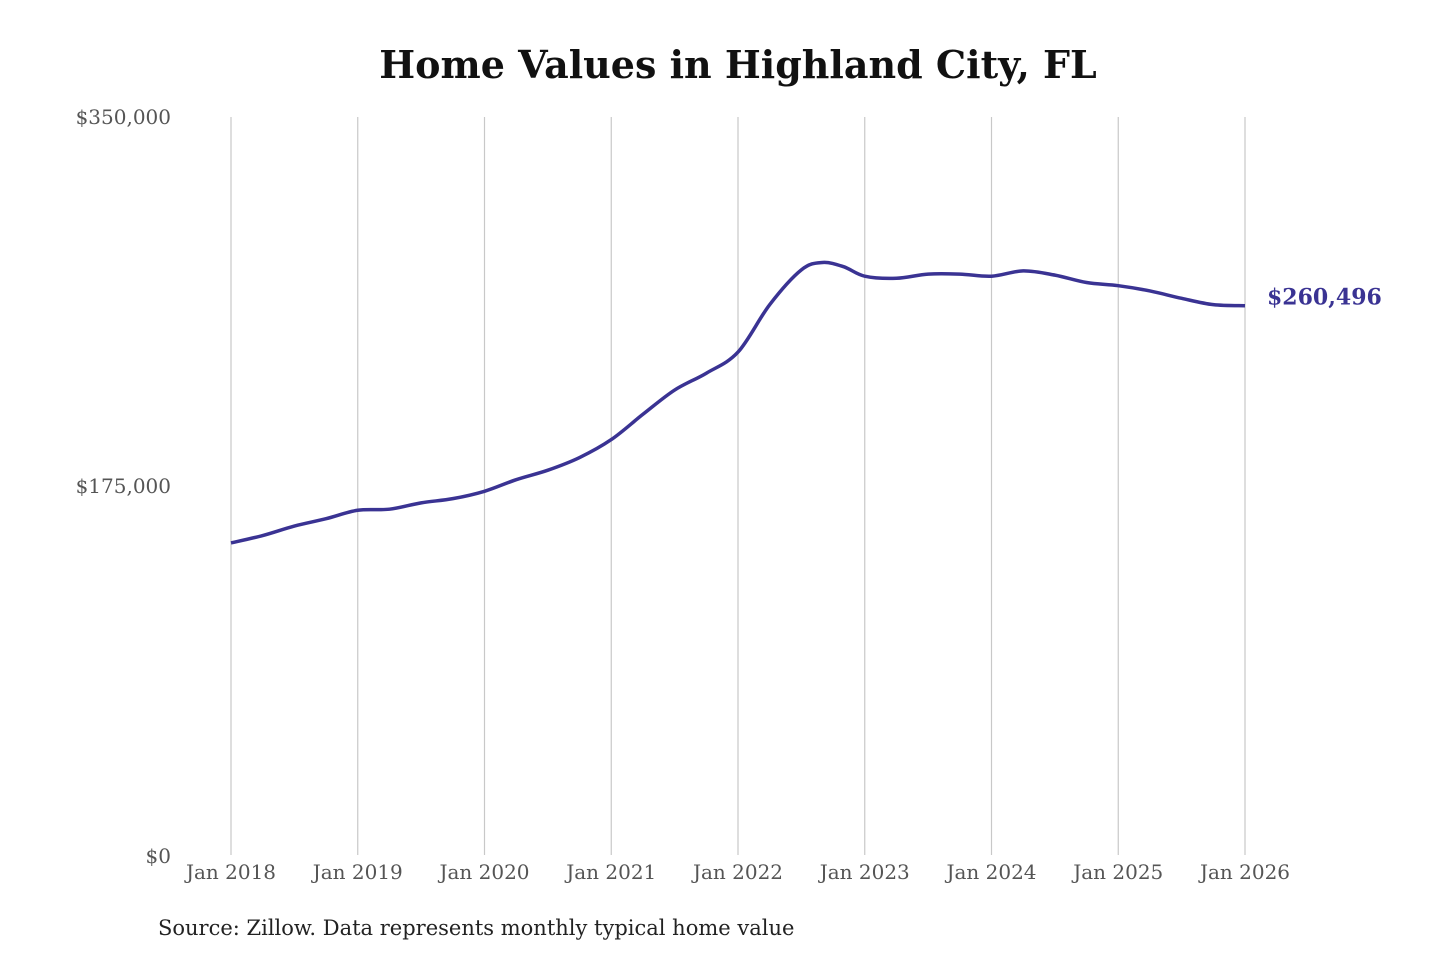 The image size is (1440, 960). I want to click on x-tick-label: Jan 2023, so click(864, 872).